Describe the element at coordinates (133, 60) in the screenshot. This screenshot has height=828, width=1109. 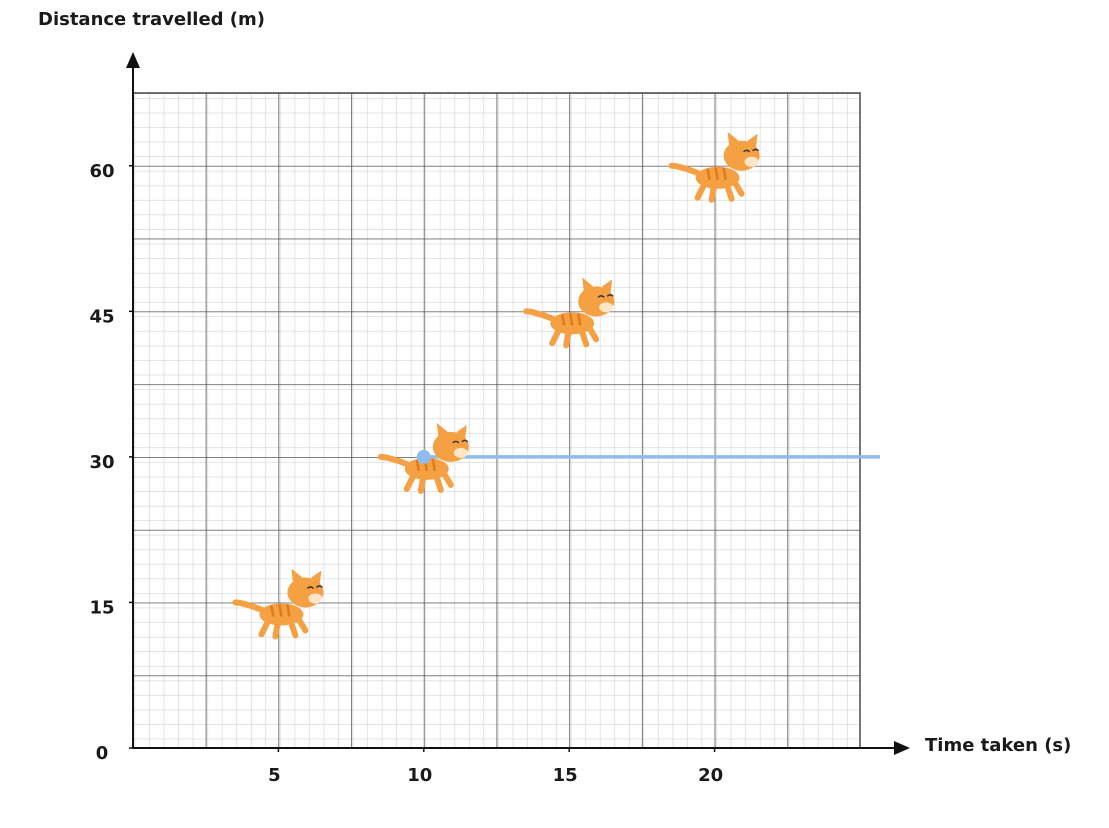
I see `y-arrow` at that location.